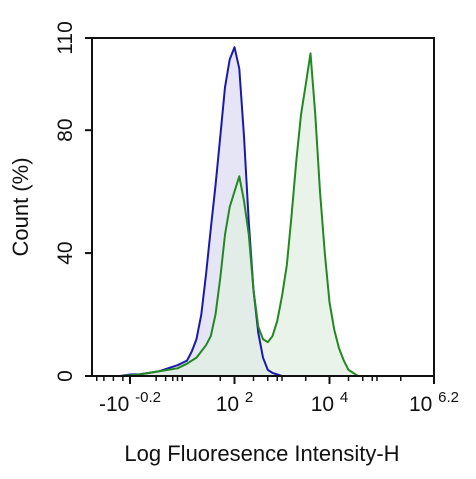 The width and height of the screenshot is (476, 479). Describe the element at coordinates (65, 37) in the screenshot. I see `y-tick-label: 110` at that location.